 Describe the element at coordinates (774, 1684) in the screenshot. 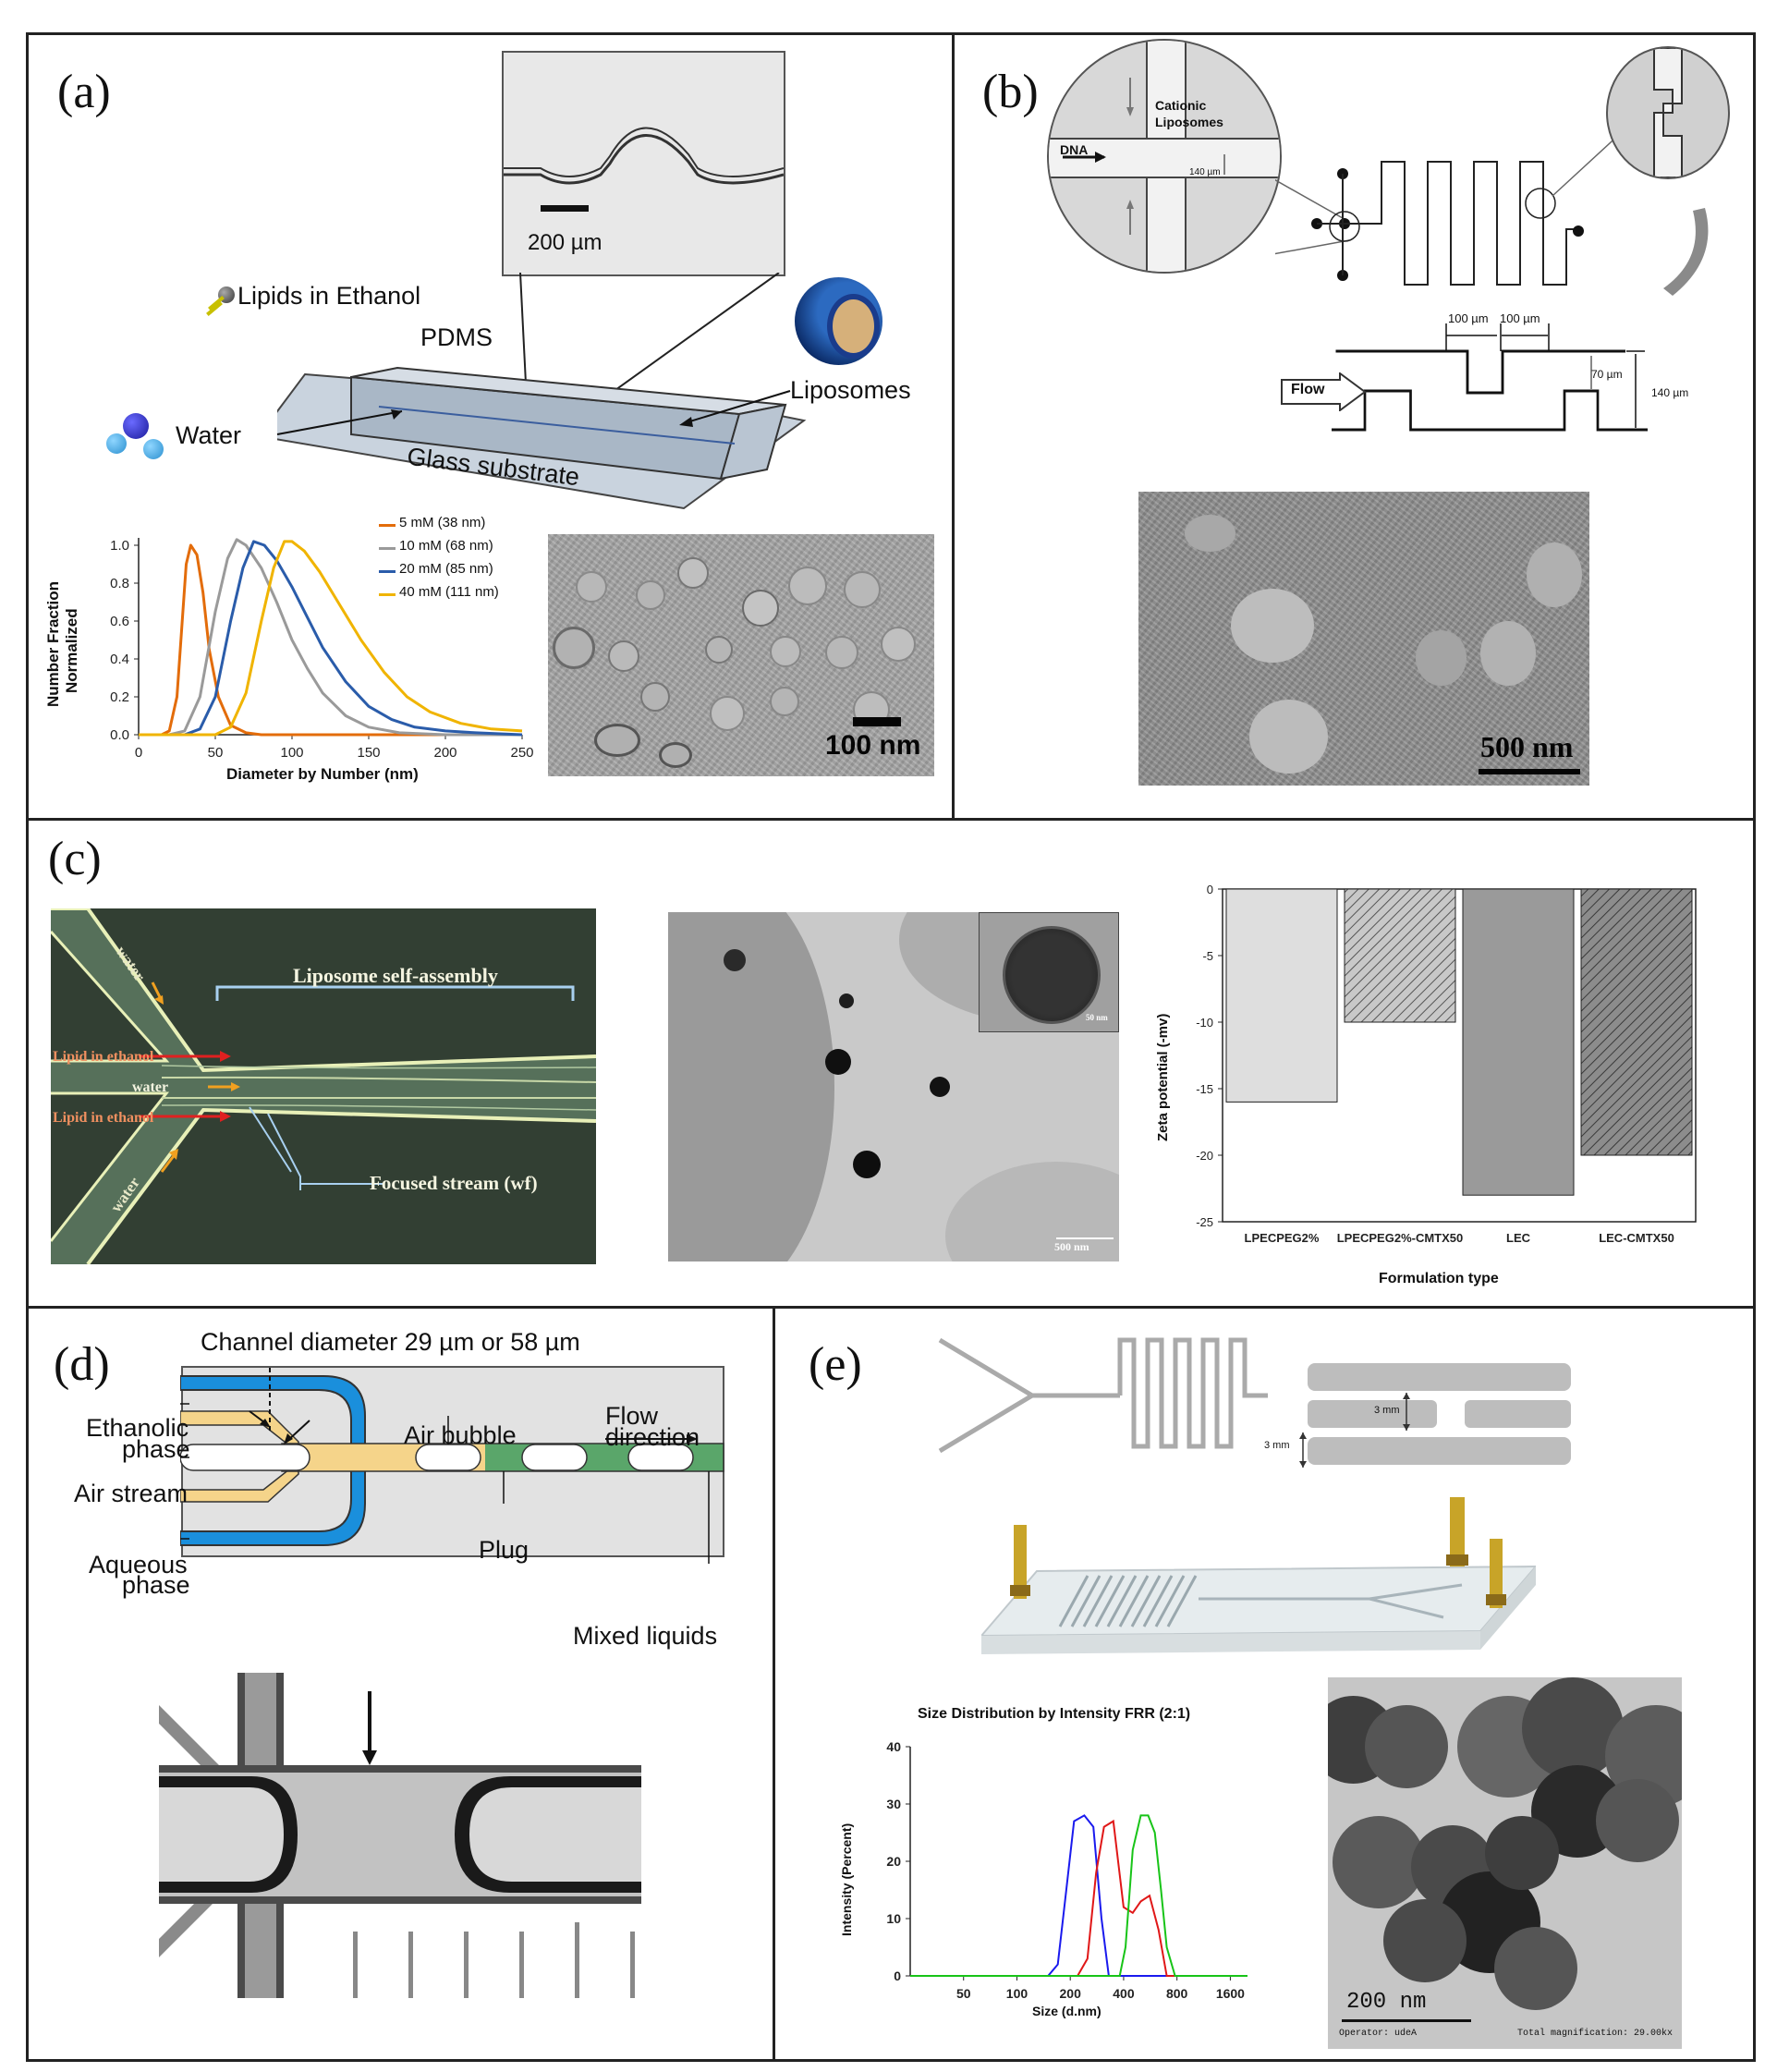

I see `divider-de` at that location.